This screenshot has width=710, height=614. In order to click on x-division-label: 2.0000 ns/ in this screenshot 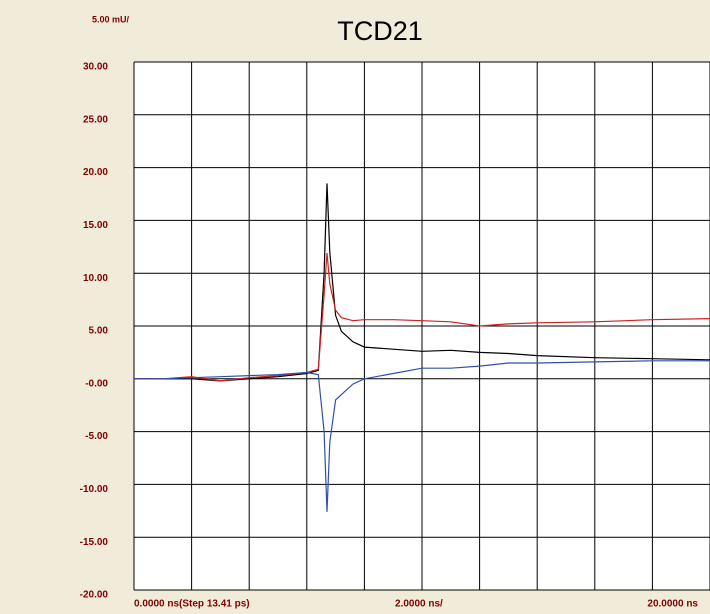, I will do `click(419, 604)`.